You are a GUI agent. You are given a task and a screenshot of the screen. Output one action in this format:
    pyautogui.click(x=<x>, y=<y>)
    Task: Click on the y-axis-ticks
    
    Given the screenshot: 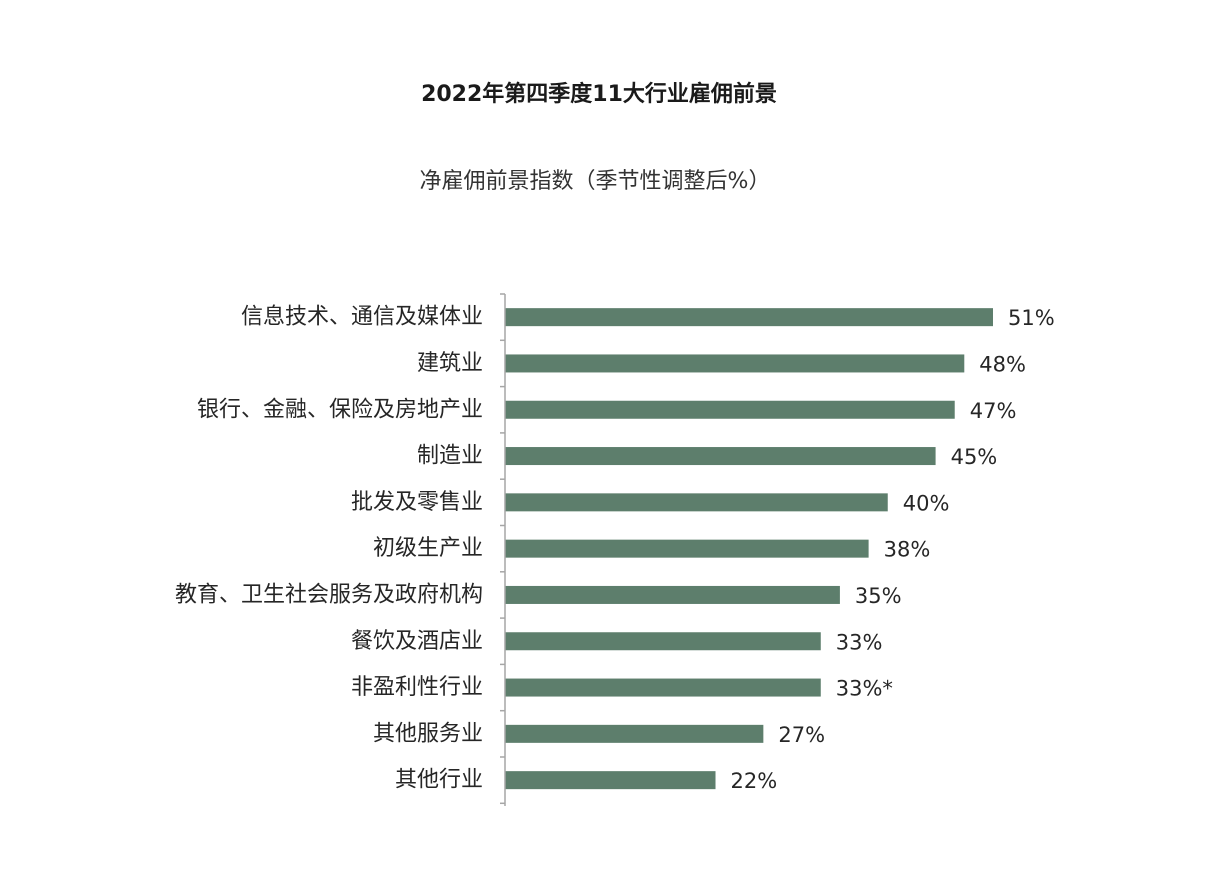 What is the action you would take?
    pyautogui.click(x=502, y=549)
    